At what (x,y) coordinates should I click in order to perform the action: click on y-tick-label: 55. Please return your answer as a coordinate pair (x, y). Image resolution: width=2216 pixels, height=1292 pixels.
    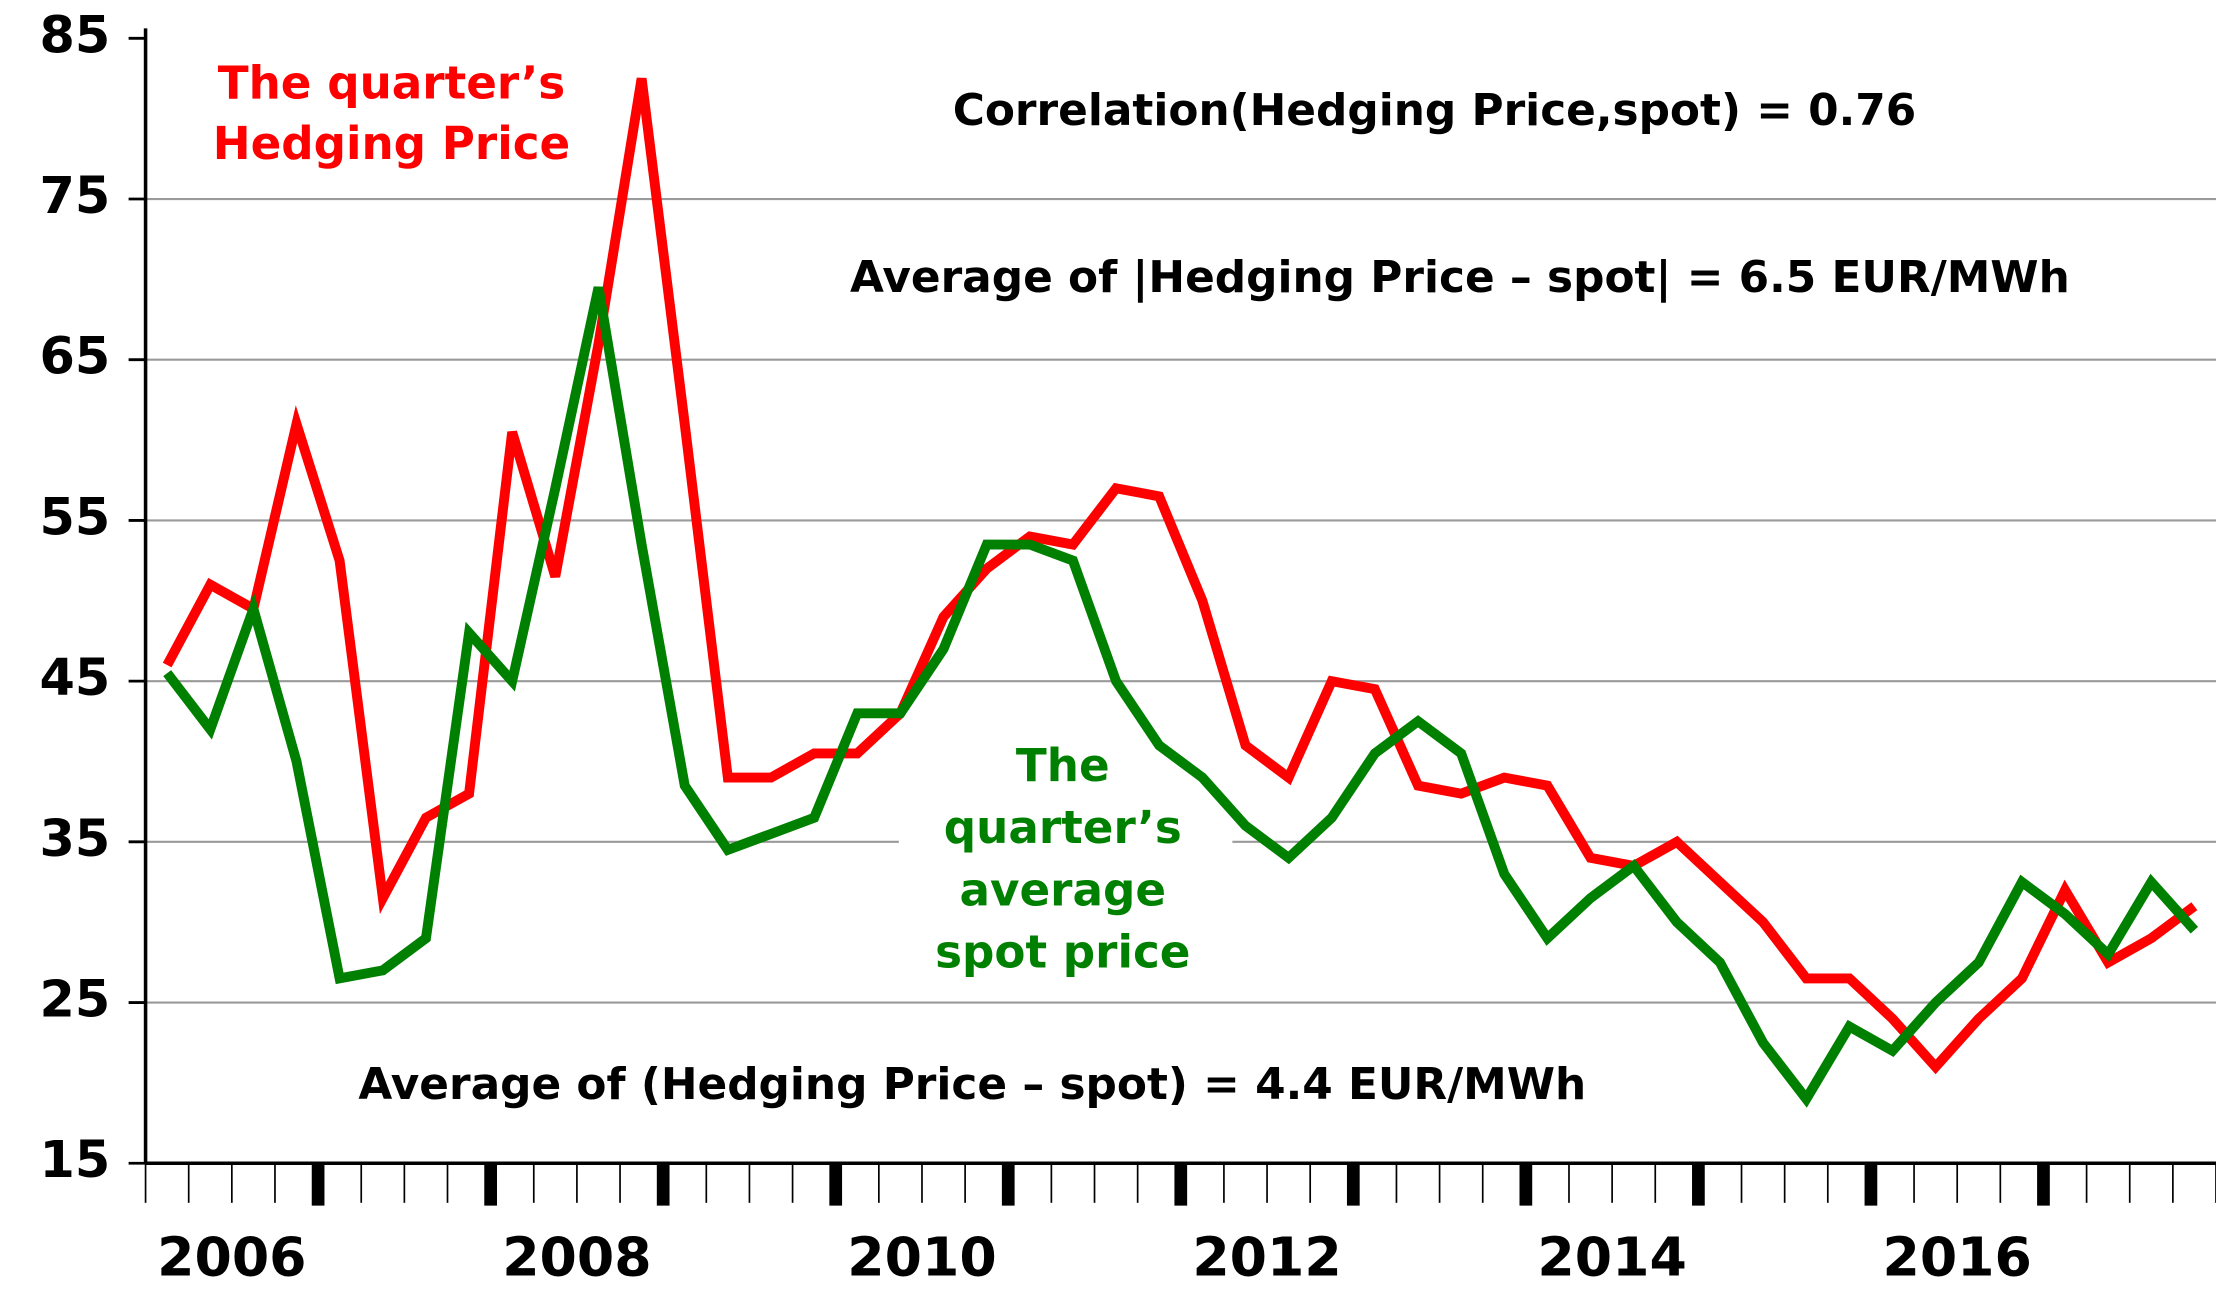
    Looking at the image, I should click on (74, 516).